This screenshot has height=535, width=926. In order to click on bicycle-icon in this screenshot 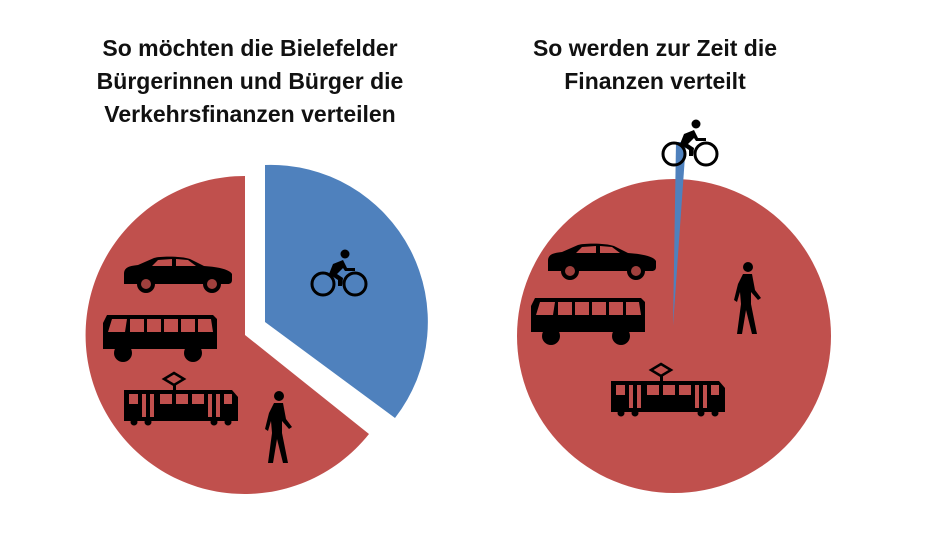, I will do `click(690, 142)`.